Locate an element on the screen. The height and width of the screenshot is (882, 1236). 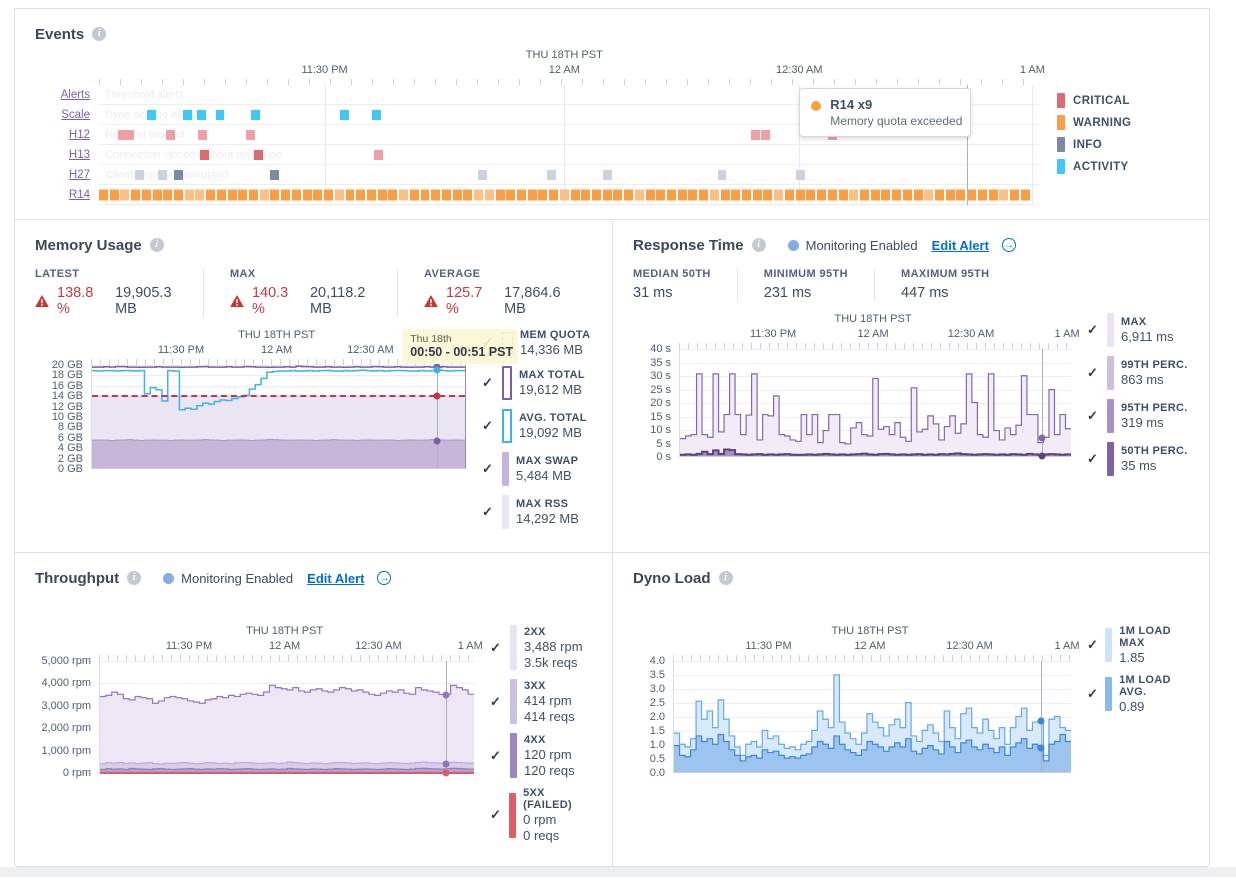
legend-item-avg-total: ✓ AVG. TOTAL 19,092 MB is located at coordinates (537, 426).